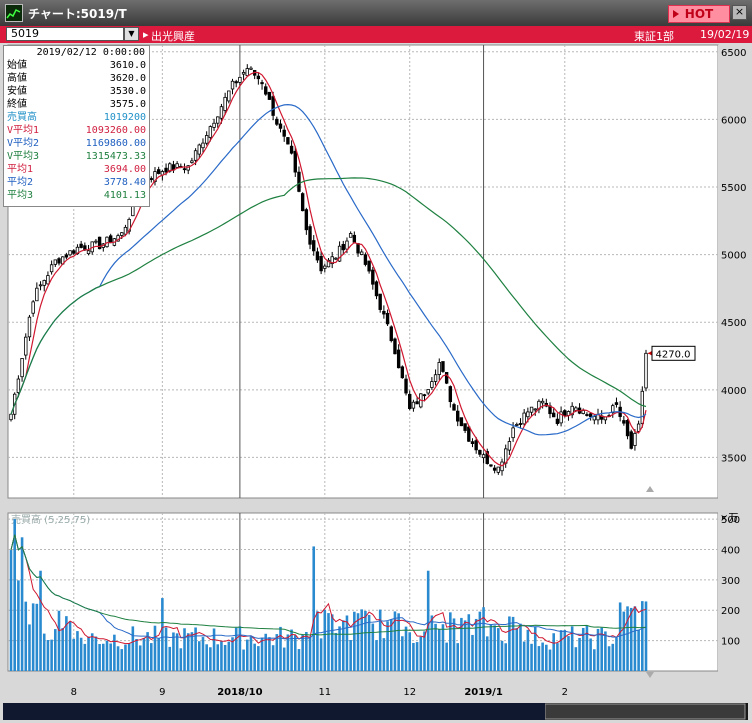 This screenshot has height=723, width=752. I want to click on scrollbar-history, so click(274, 711).